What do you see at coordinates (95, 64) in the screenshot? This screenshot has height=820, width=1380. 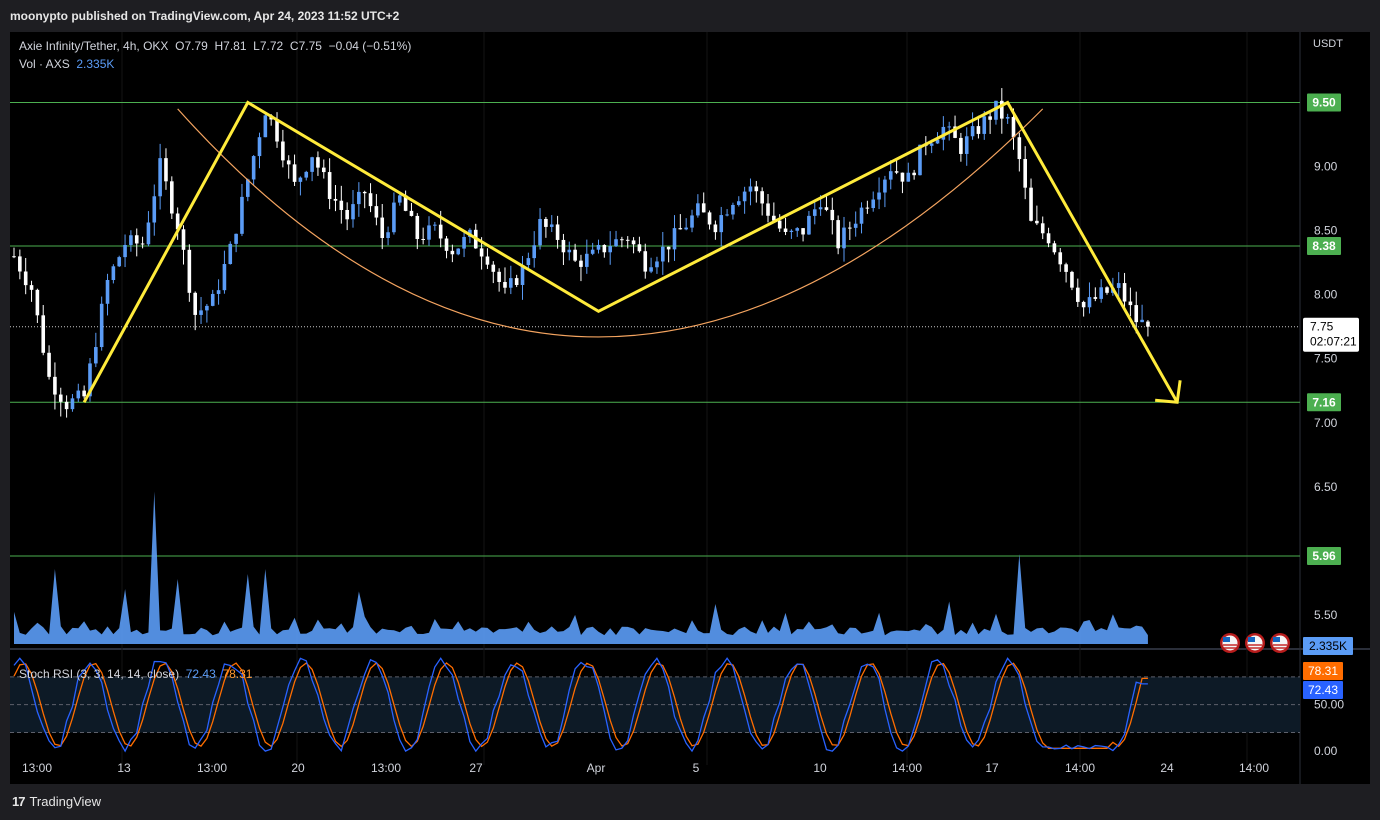 I see `volume-value: 2.335K` at bounding box center [95, 64].